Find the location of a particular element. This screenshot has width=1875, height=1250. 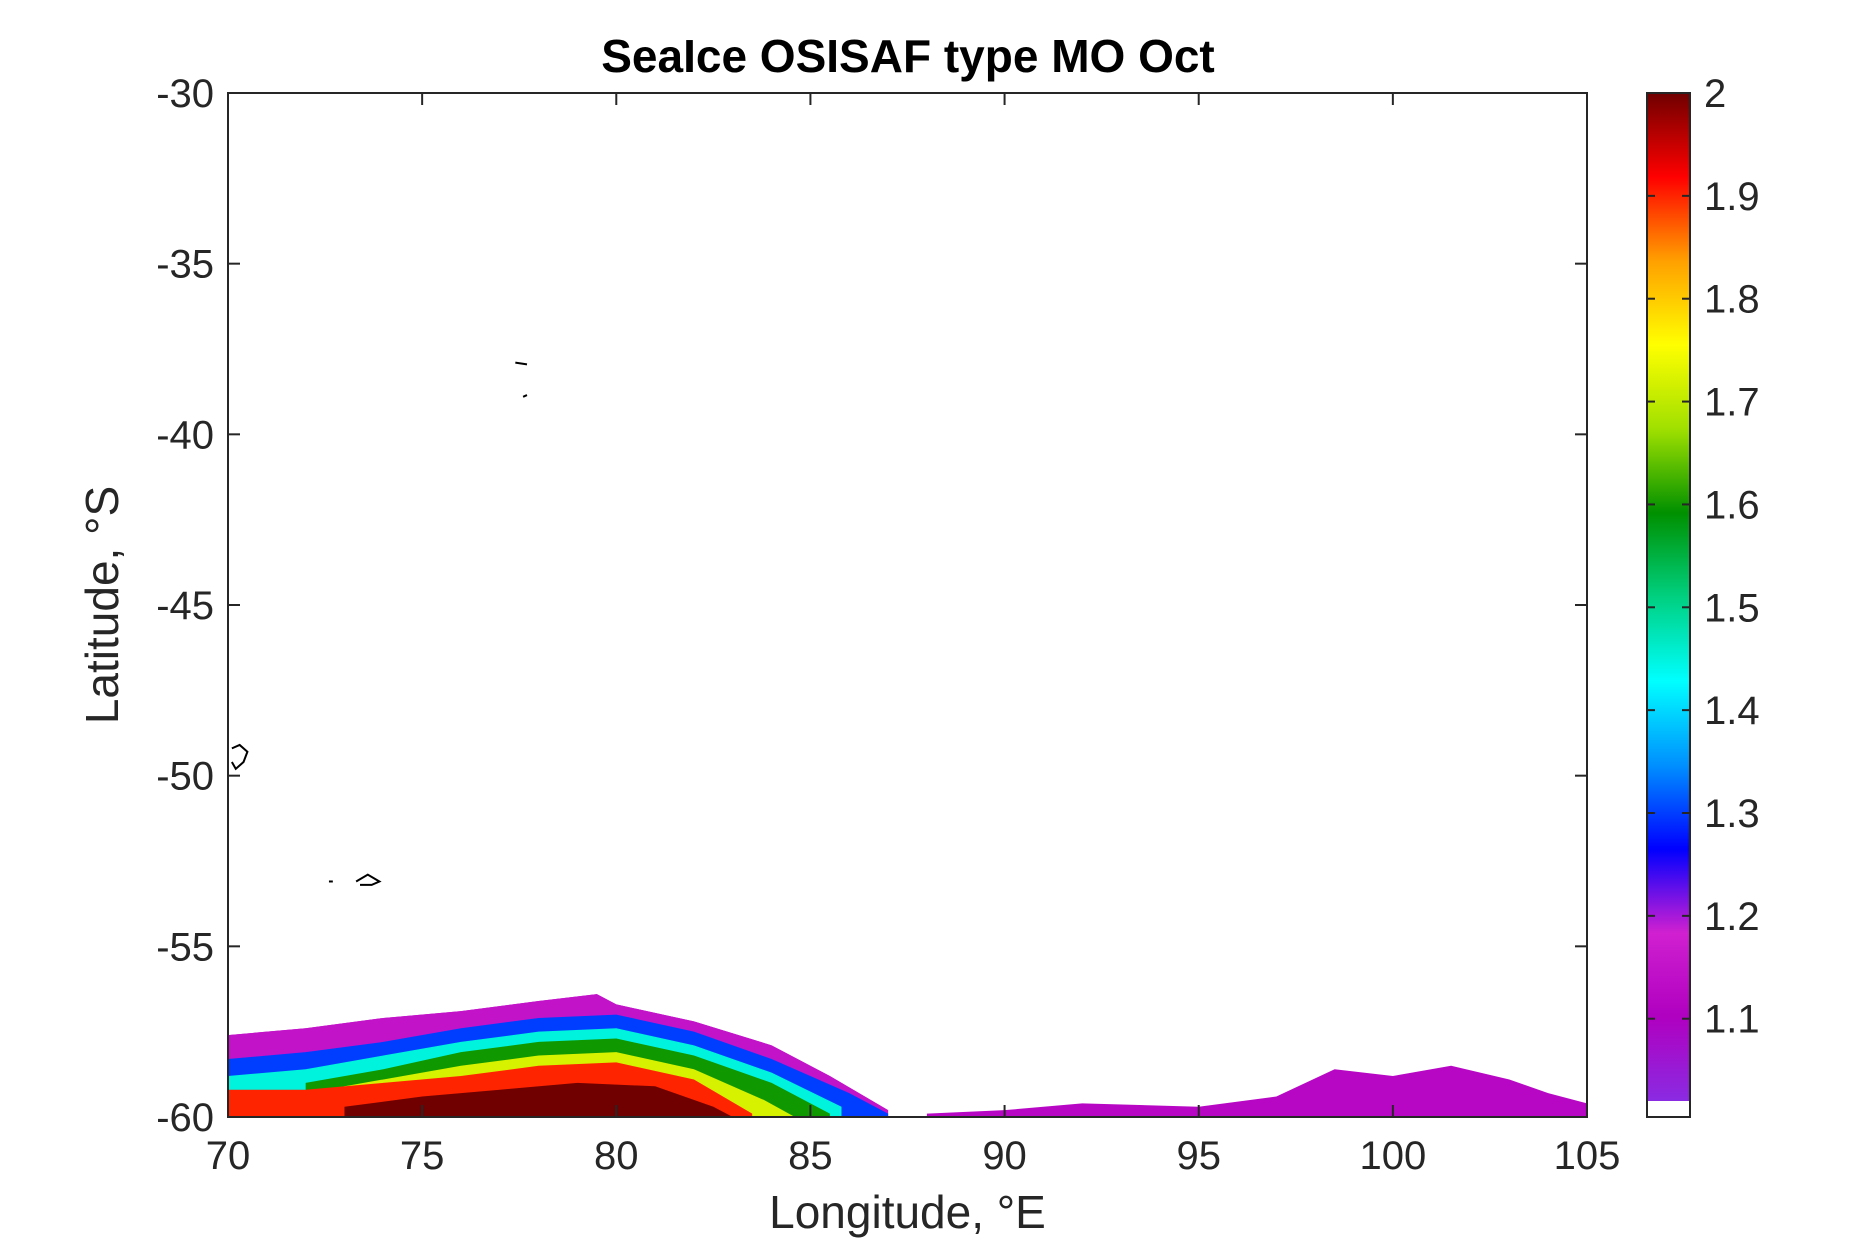

y-tick-label: -40 is located at coordinates (185, 435).